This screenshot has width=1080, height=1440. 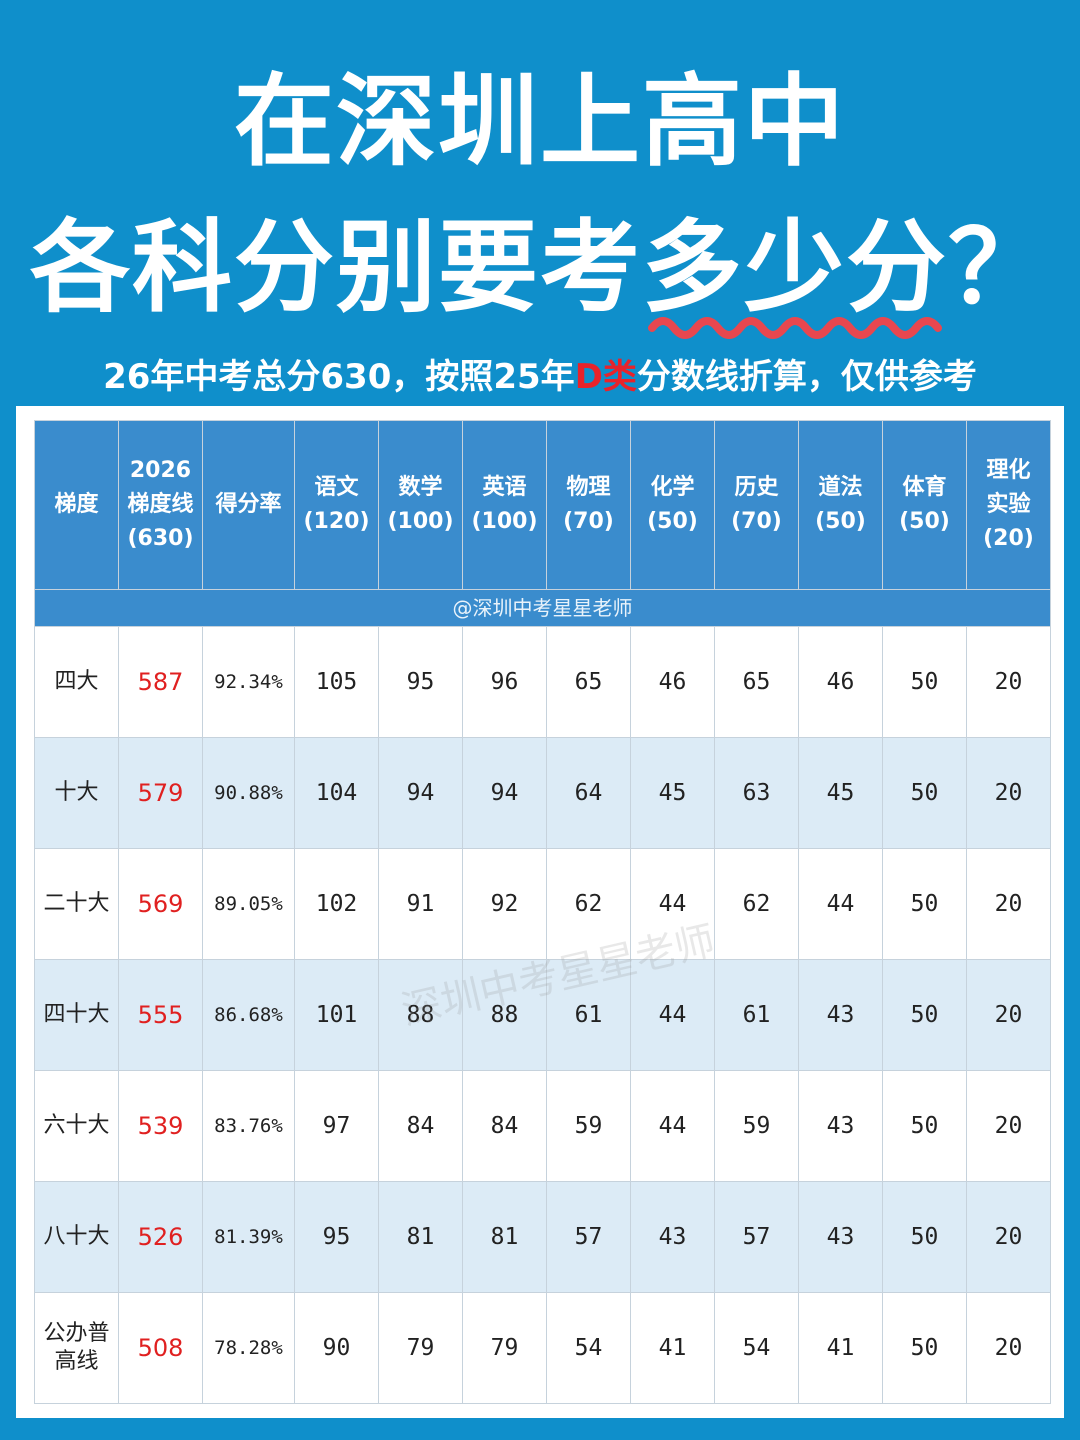 I want to click on subject-score-cell: 54, so click(x=756, y=1348).